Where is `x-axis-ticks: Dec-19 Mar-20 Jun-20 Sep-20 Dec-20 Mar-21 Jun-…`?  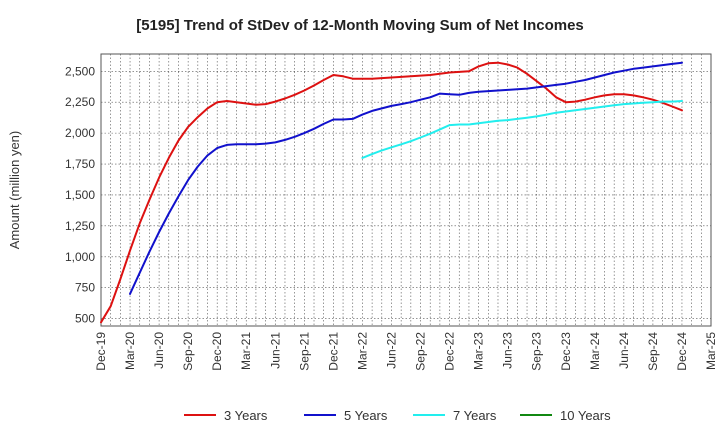 x-axis-ticks: Dec-19 Mar-20 Jun-20 Sep-20 Dec-20 Mar-21 Jun-… is located at coordinates (406, 351).